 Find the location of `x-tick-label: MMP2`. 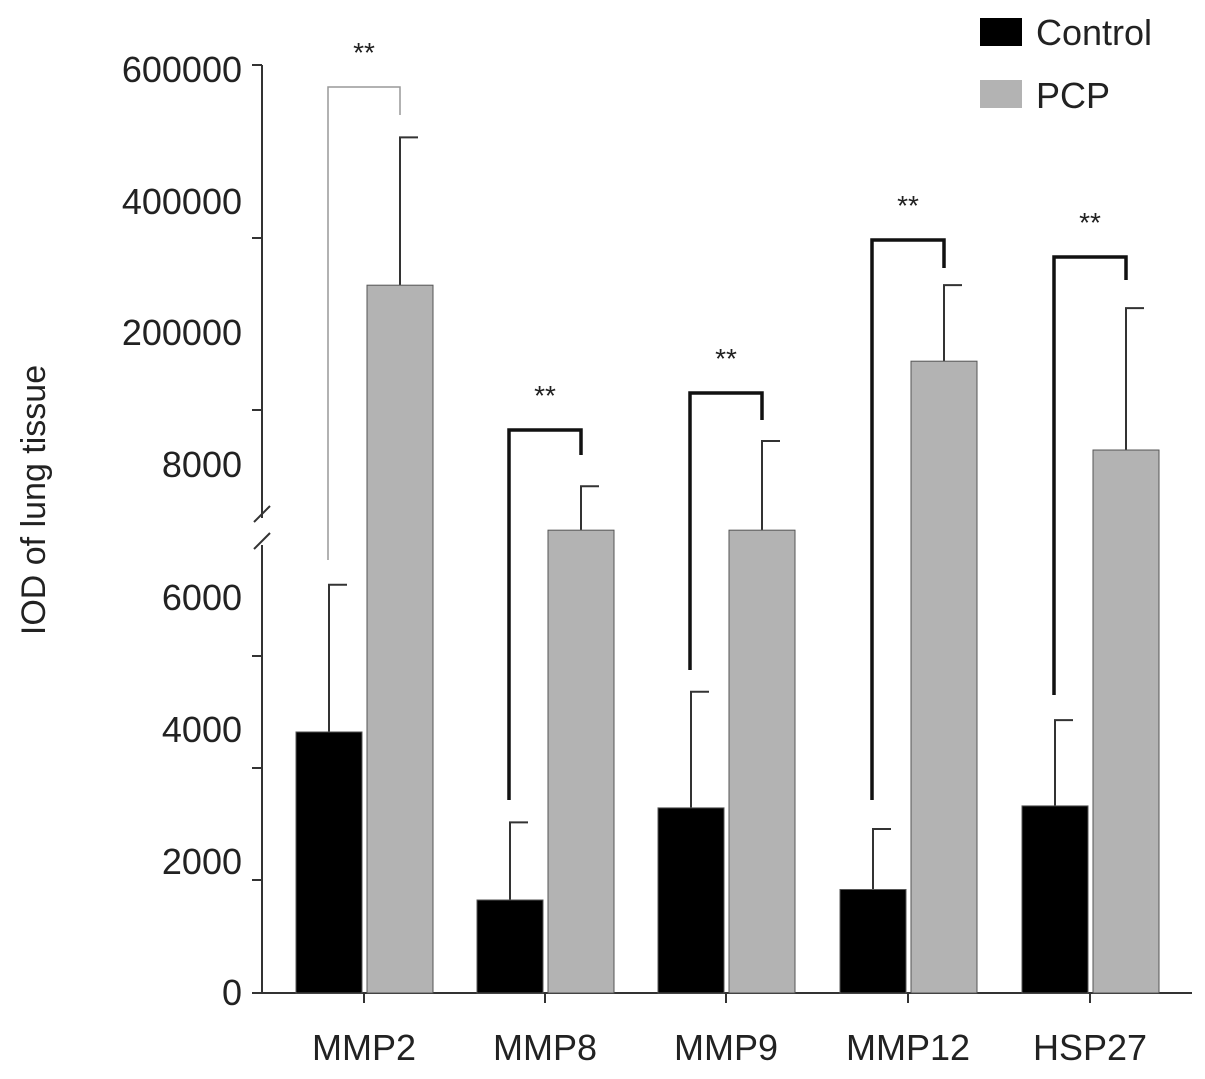

x-tick-label: MMP2 is located at coordinates (364, 1047).